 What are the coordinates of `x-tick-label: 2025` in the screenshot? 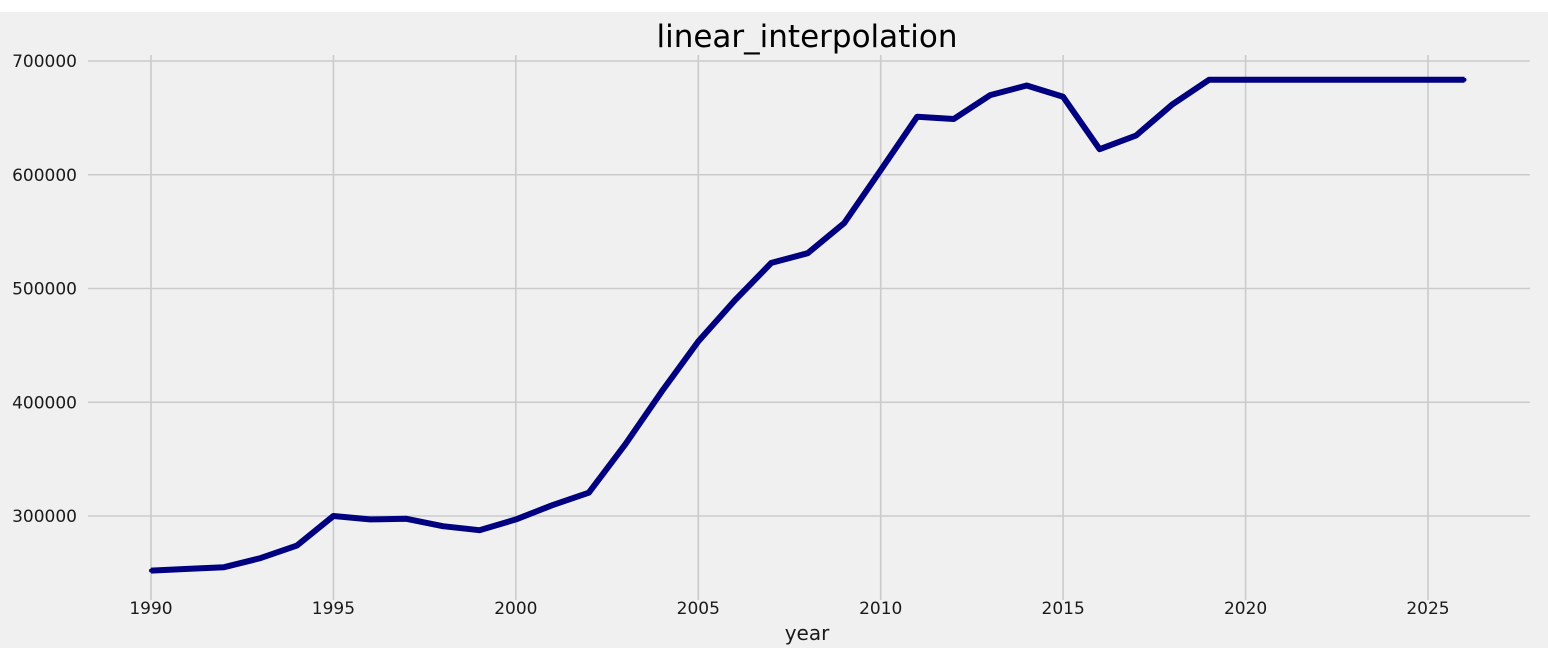 It's located at (1427, 609).